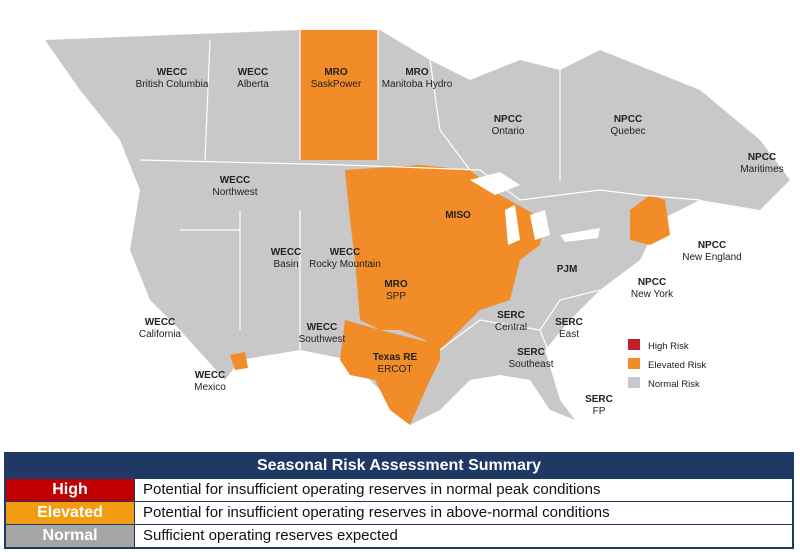  I want to click on region-name: Ontario, so click(508, 131).